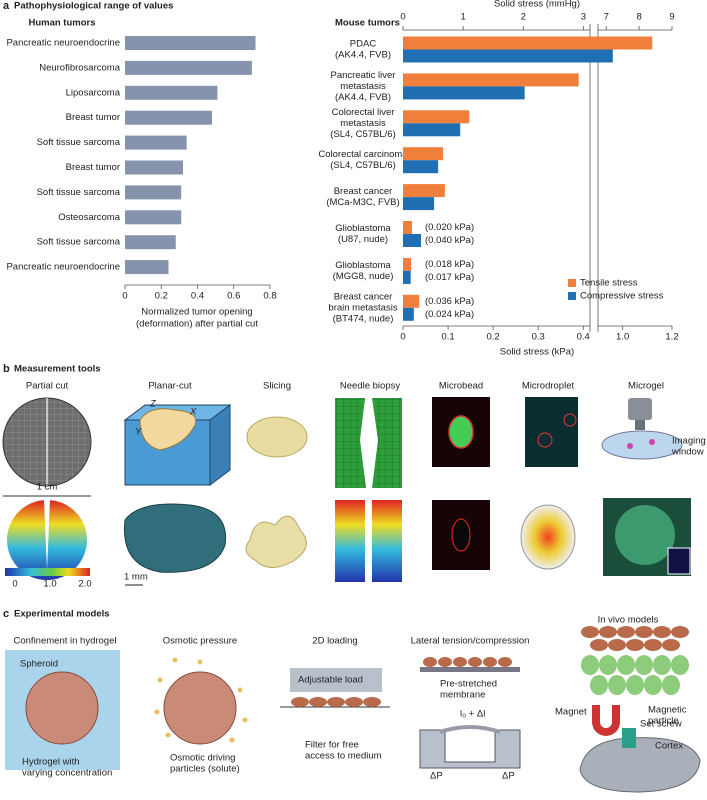 Image resolution: width=707 pixels, height=800 pixels. Describe the element at coordinates (196, 312) in the screenshot. I see `x-axis-label: Normalized tumor opening` at that location.